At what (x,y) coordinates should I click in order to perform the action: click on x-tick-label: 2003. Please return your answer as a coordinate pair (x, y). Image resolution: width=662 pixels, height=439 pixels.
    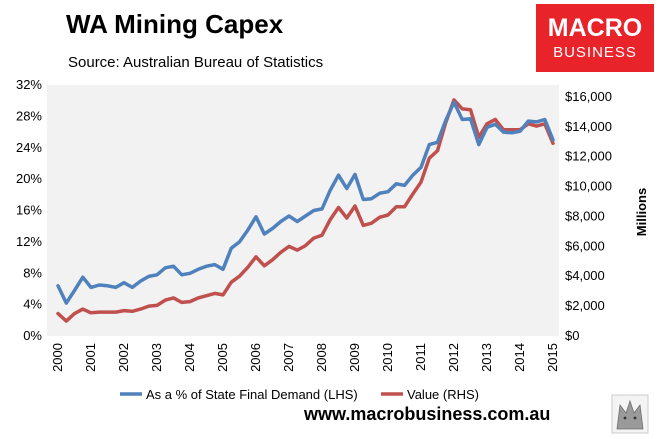
    Looking at the image, I should click on (156, 357).